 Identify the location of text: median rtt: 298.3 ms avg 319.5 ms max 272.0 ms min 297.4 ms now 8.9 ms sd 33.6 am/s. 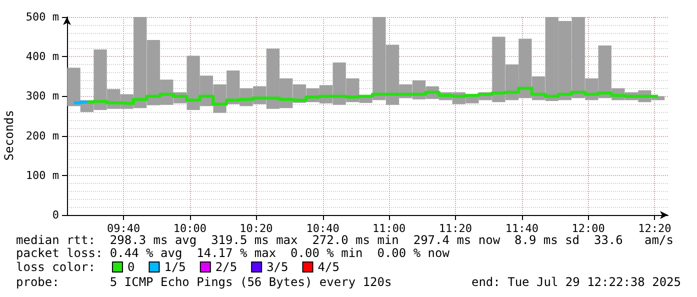
(345, 240).